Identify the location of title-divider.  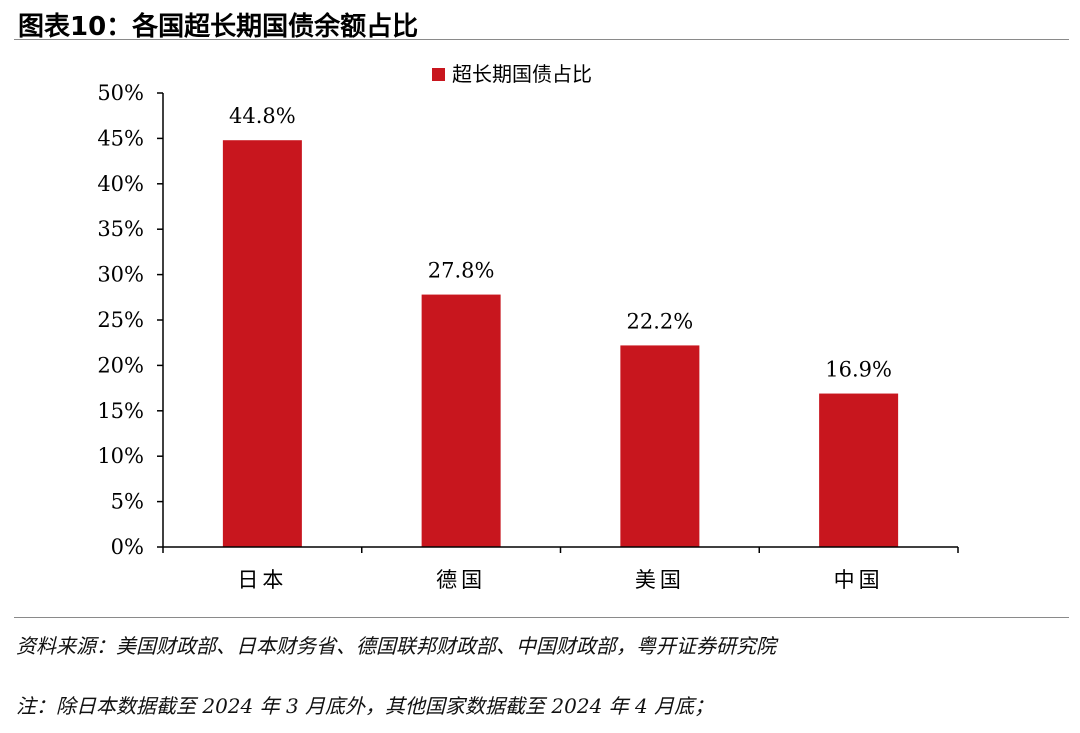
(541, 39).